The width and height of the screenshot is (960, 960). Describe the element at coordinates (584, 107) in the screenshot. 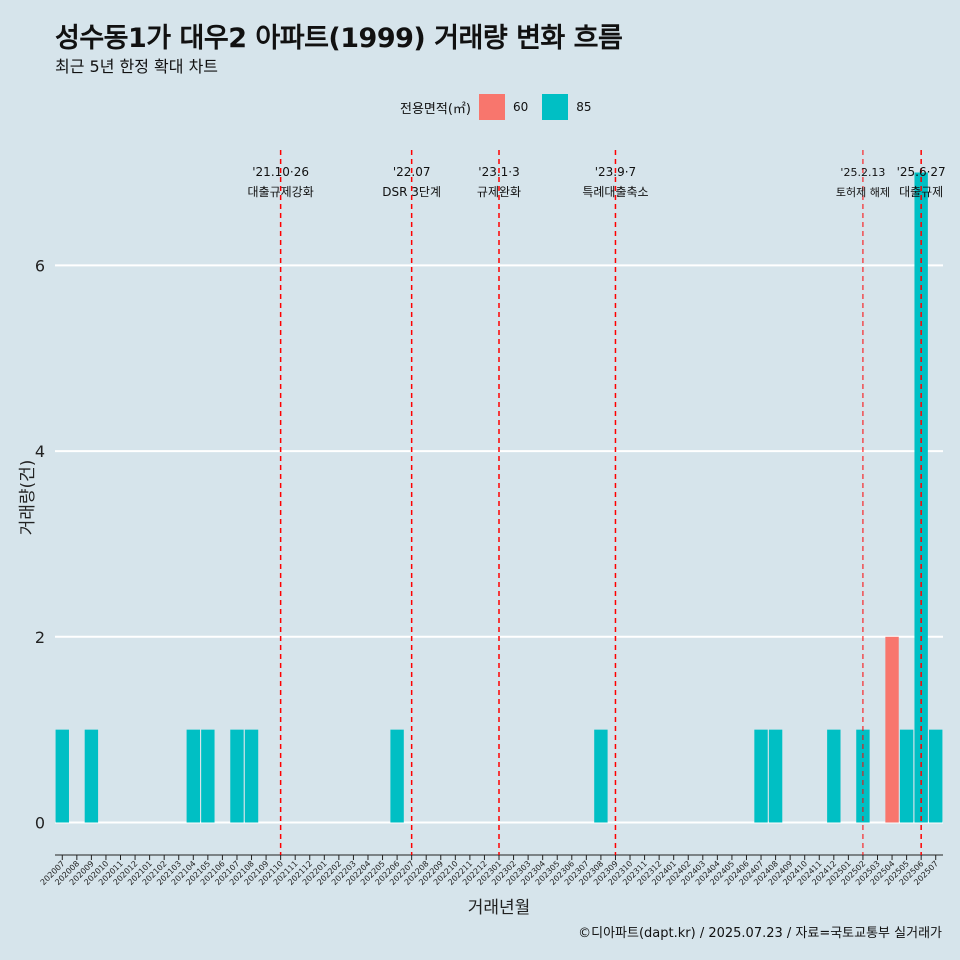

I see `legend-label-85: 85` at that location.